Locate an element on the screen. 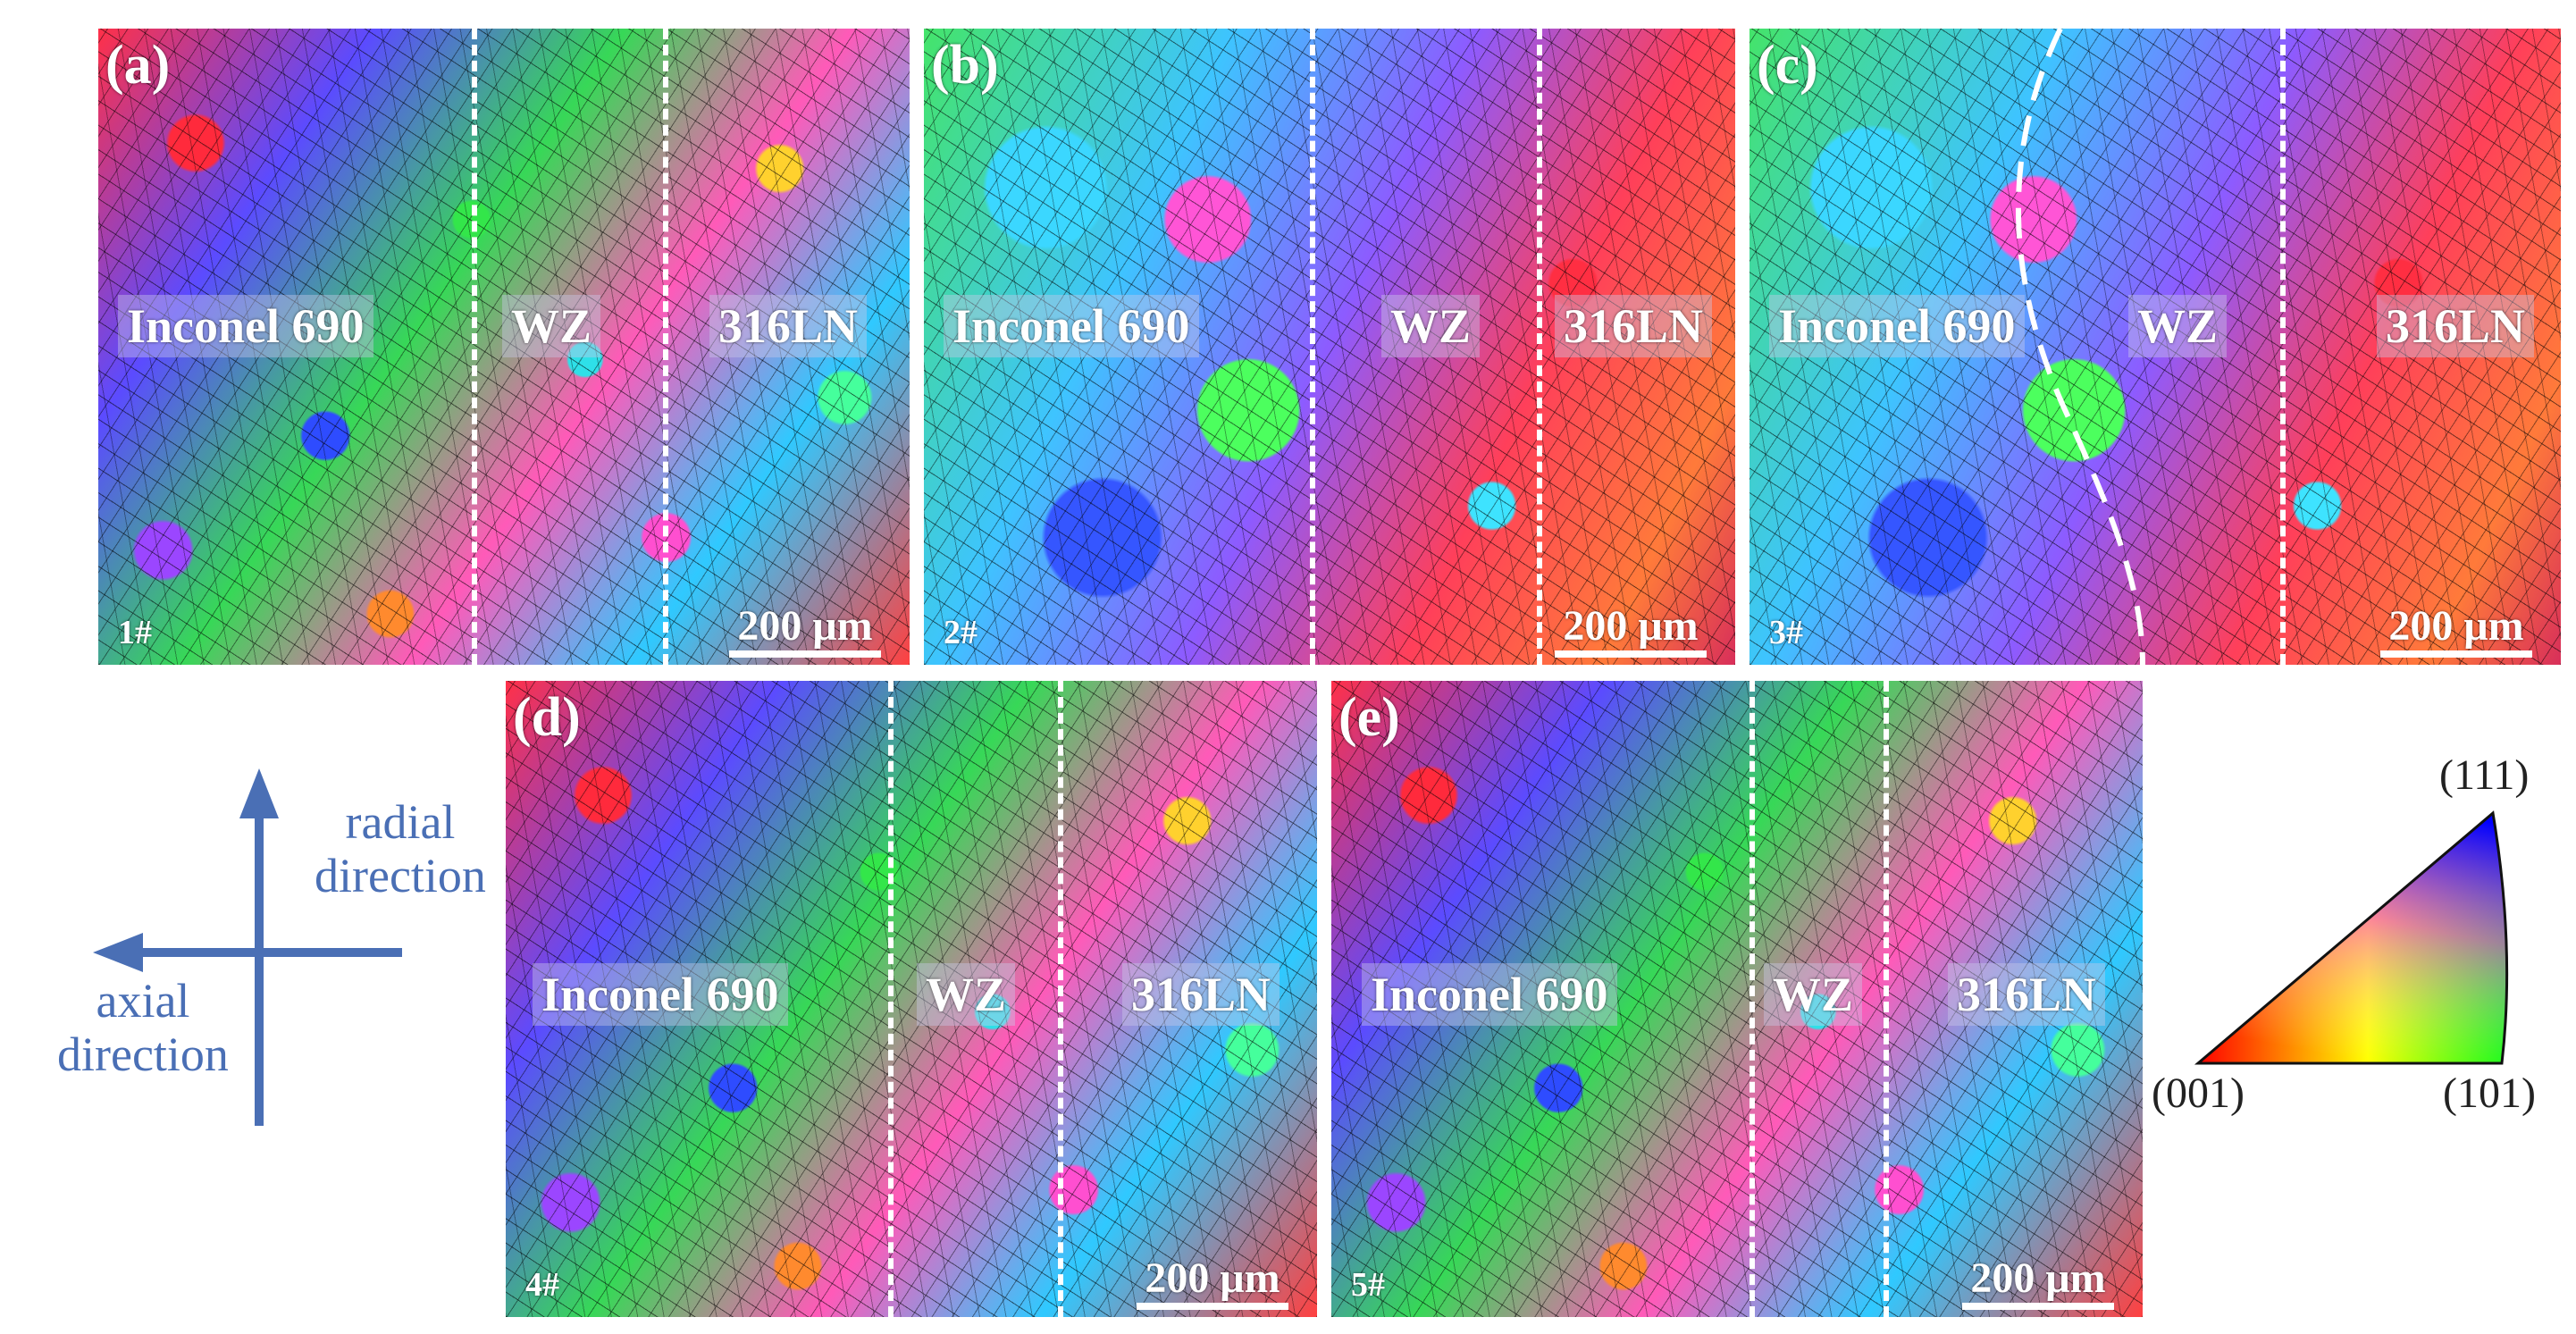  panel-letter: (d) is located at coordinates (547, 717).